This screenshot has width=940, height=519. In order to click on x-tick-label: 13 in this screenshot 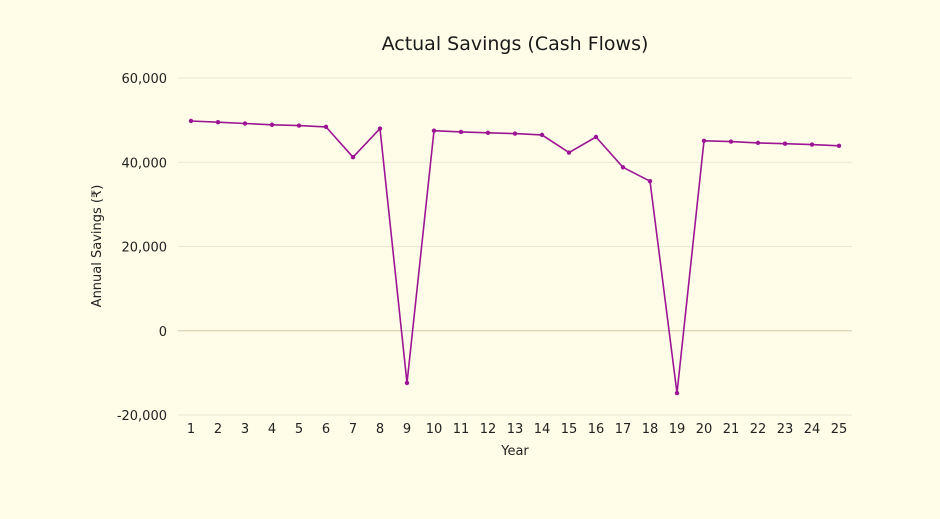, I will do `click(515, 429)`.